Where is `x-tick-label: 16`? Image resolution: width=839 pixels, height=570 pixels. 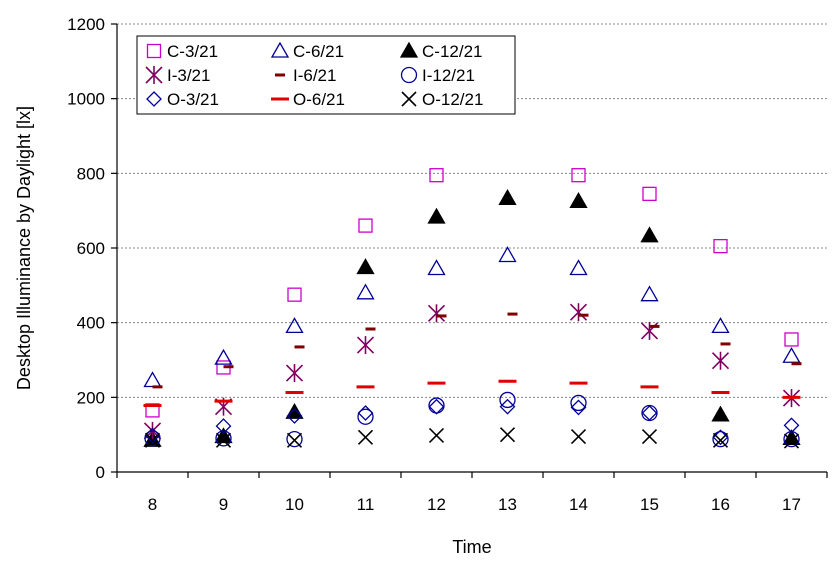
x-tick-label: 16 is located at coordinates (720, 504).